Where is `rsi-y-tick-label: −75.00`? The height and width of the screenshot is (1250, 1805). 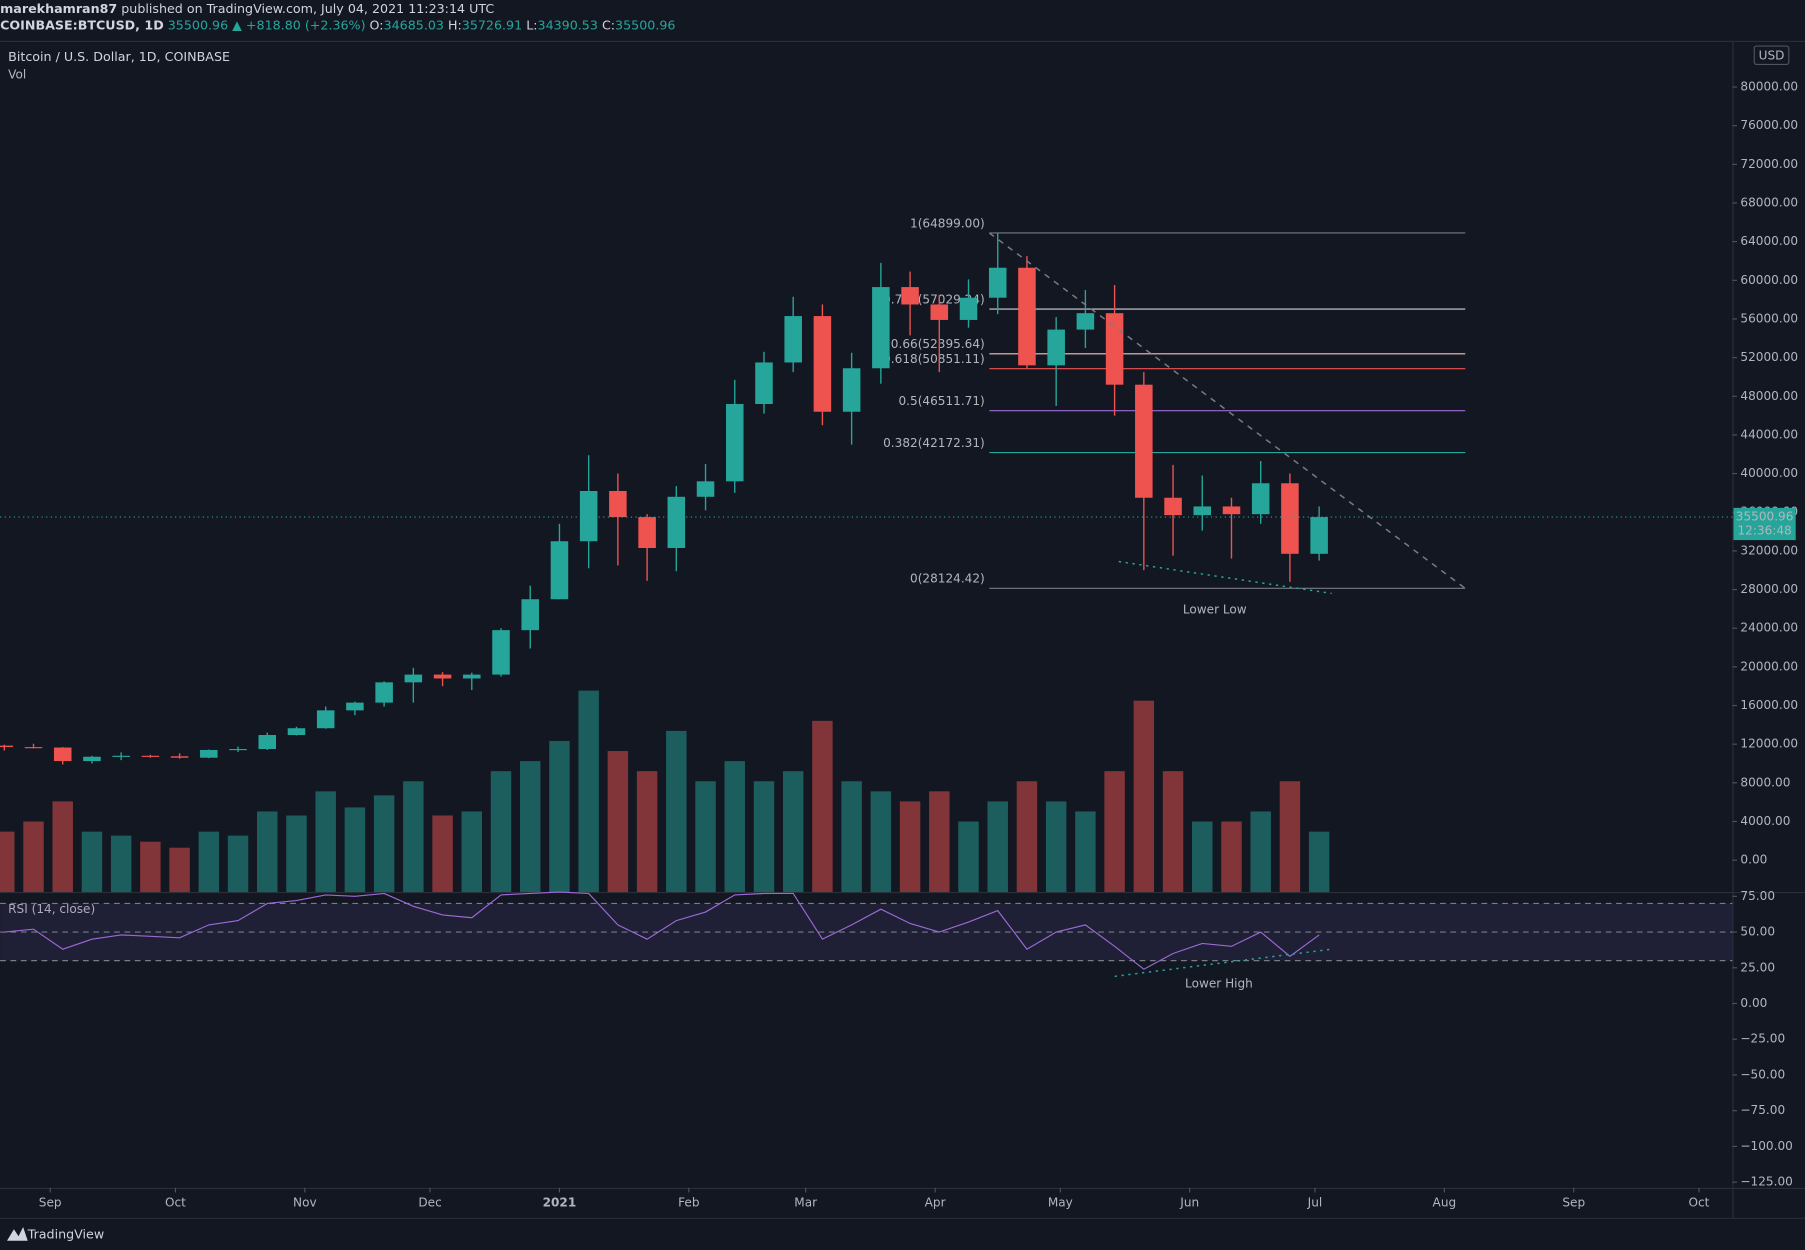
rsi-y-tick-label: −75.00 is located at coordinates (1762, 1110).